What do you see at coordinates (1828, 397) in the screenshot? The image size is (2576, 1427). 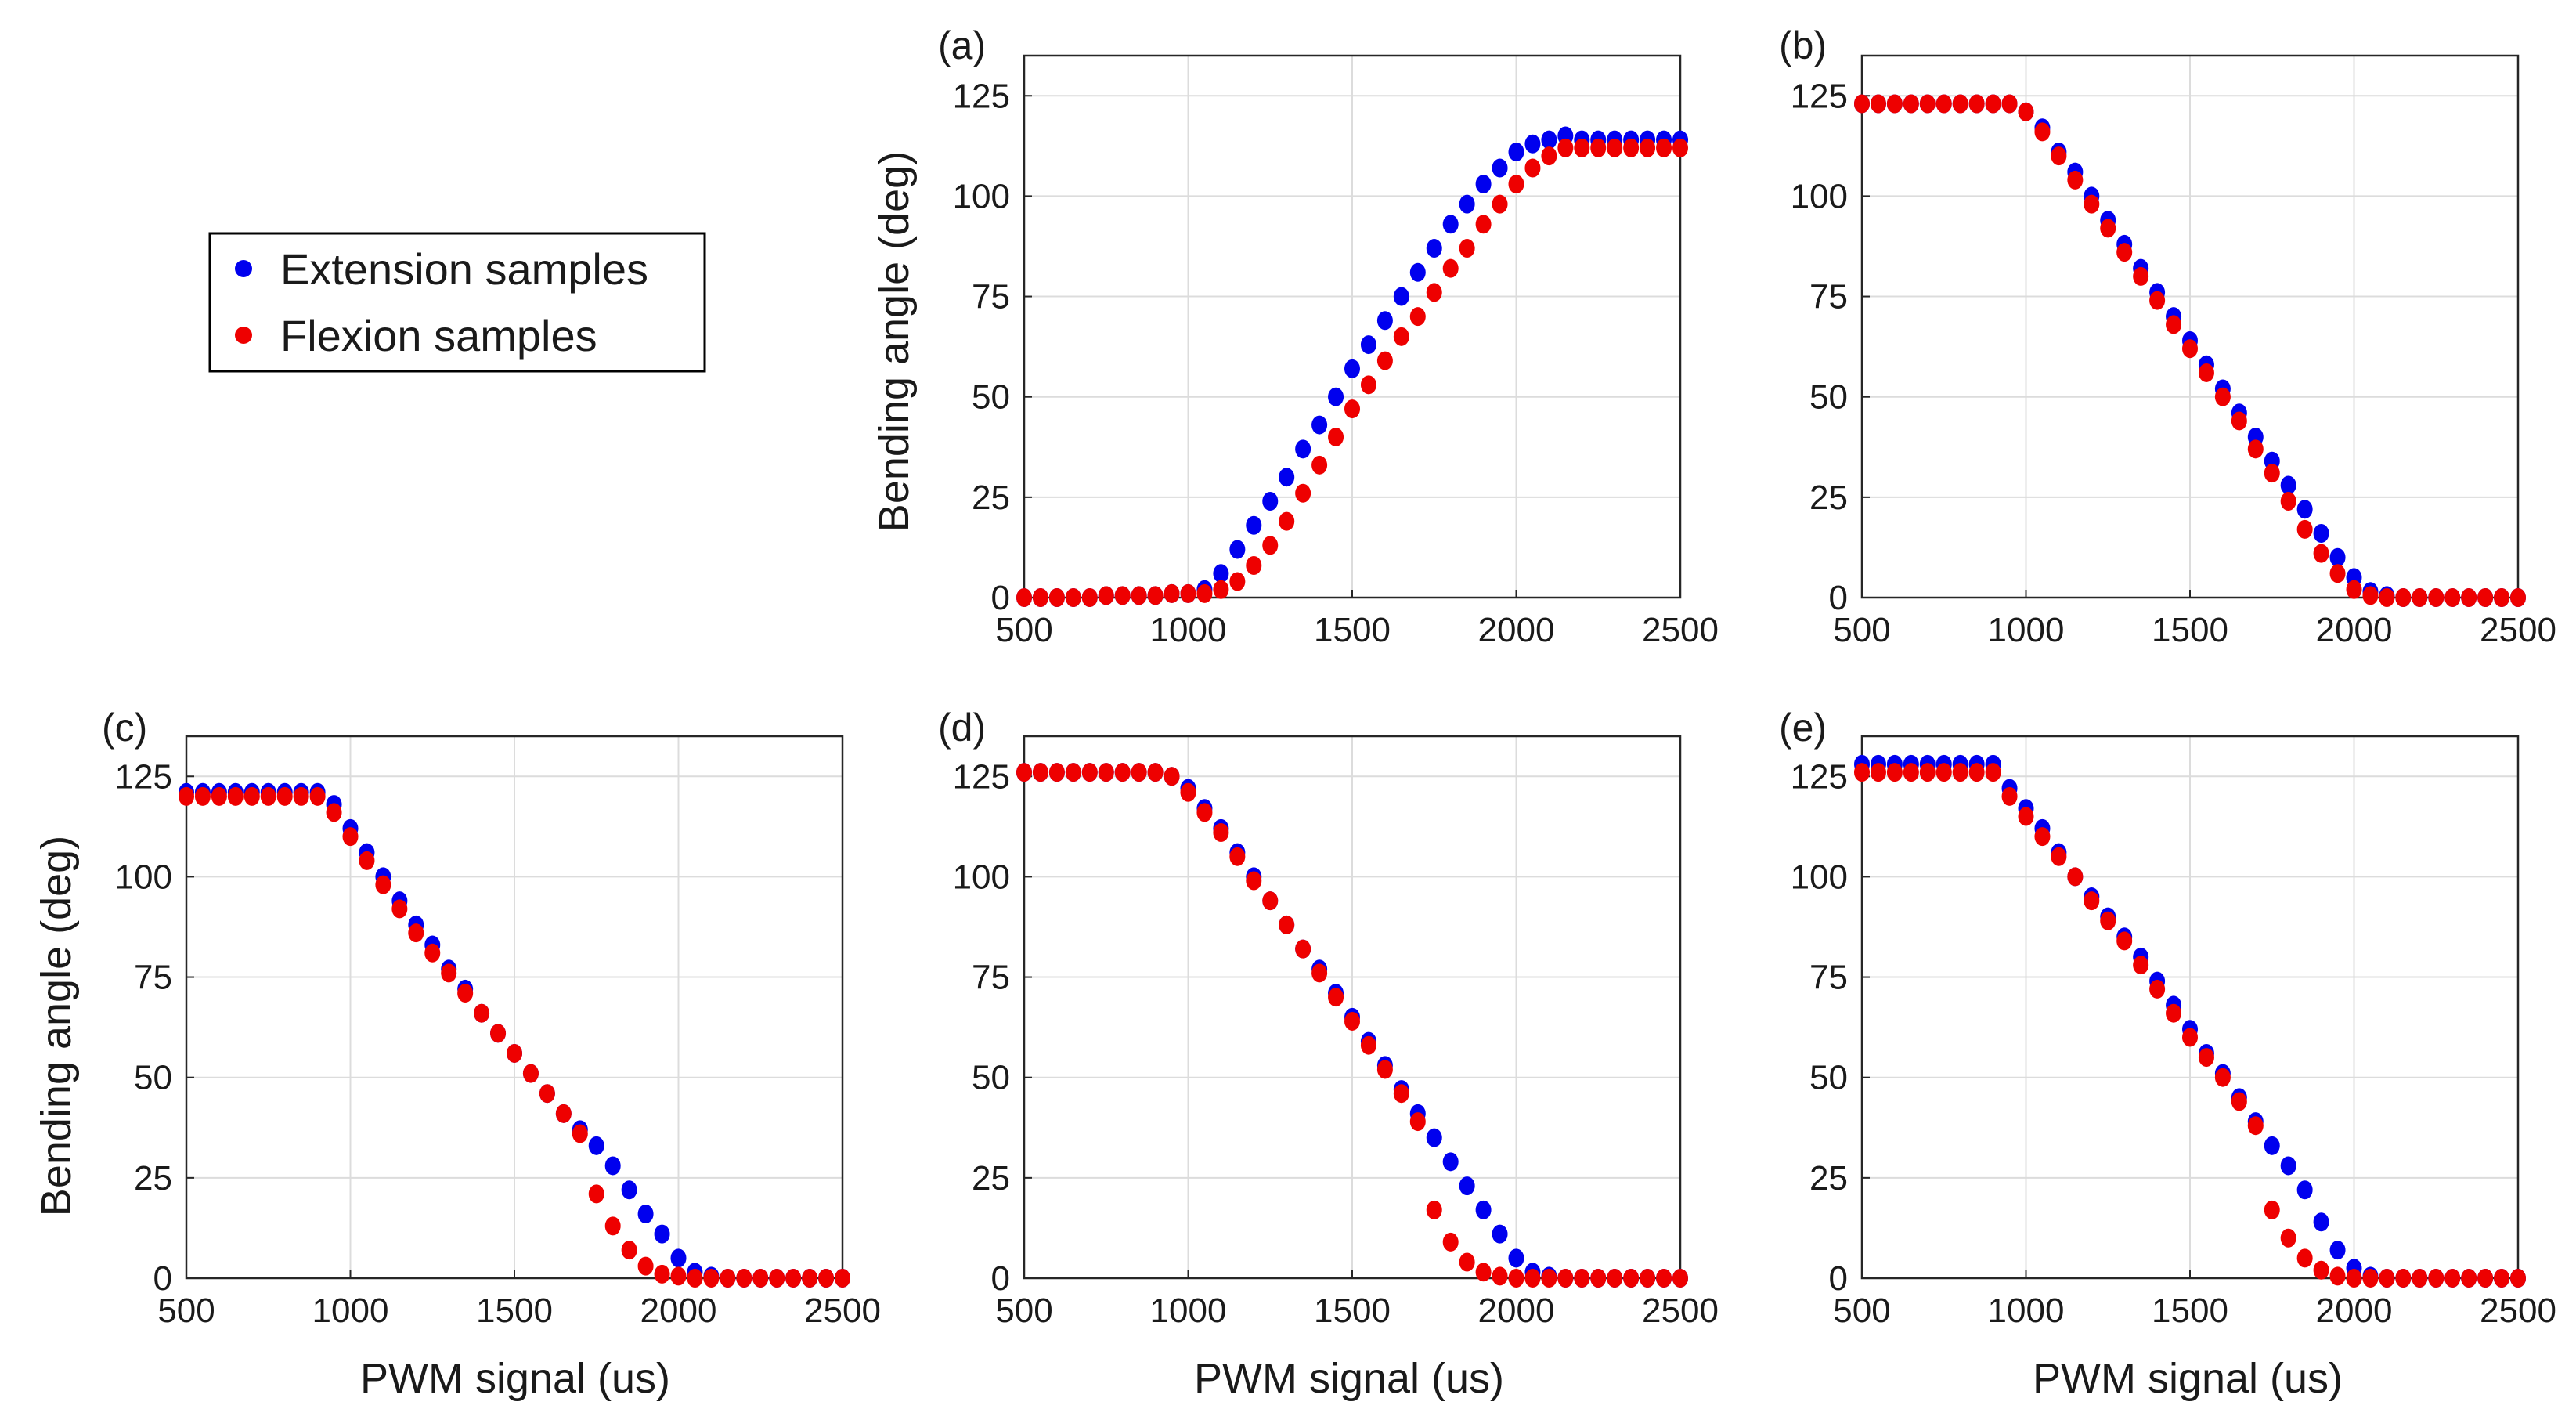 I see `y-tick-label-b: 50` at bounding box center [1828, 397].